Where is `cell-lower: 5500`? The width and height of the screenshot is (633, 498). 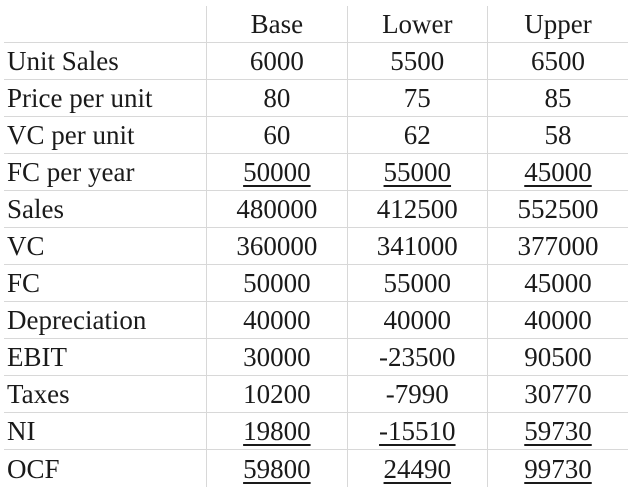 cell-lower: 5500 is located at coordinates (417, 61).